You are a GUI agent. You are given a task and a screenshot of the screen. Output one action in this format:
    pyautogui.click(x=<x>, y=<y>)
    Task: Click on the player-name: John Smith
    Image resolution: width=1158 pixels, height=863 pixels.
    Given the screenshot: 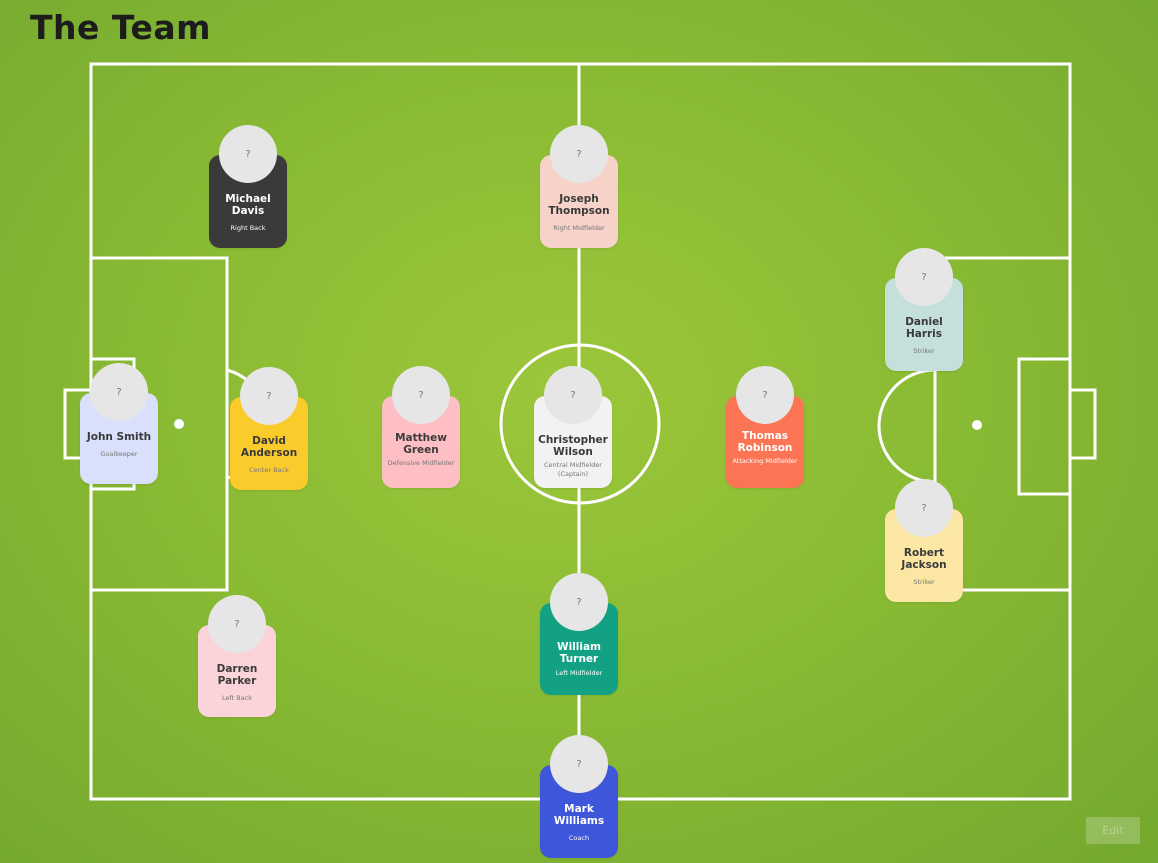 What is the action you would take?
    pyautogui.click(x=119, y=437)
    